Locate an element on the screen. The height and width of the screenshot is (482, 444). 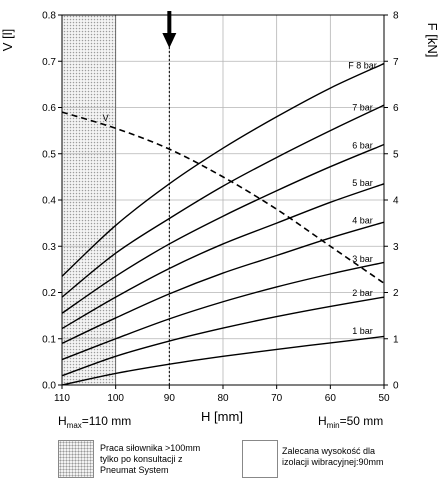
series-label-8: V is located at coordinates (106, 118).